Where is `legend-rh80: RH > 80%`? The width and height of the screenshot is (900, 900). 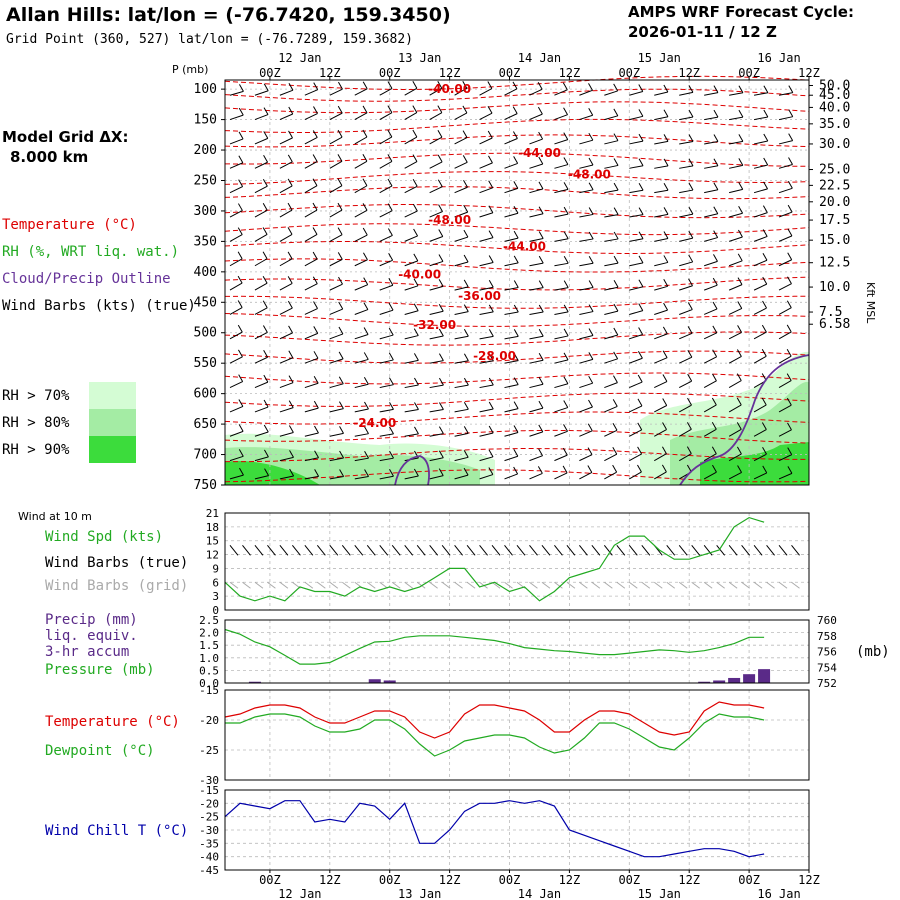 legend-rh80: RH > 80% is located at coordinates (36, 423).